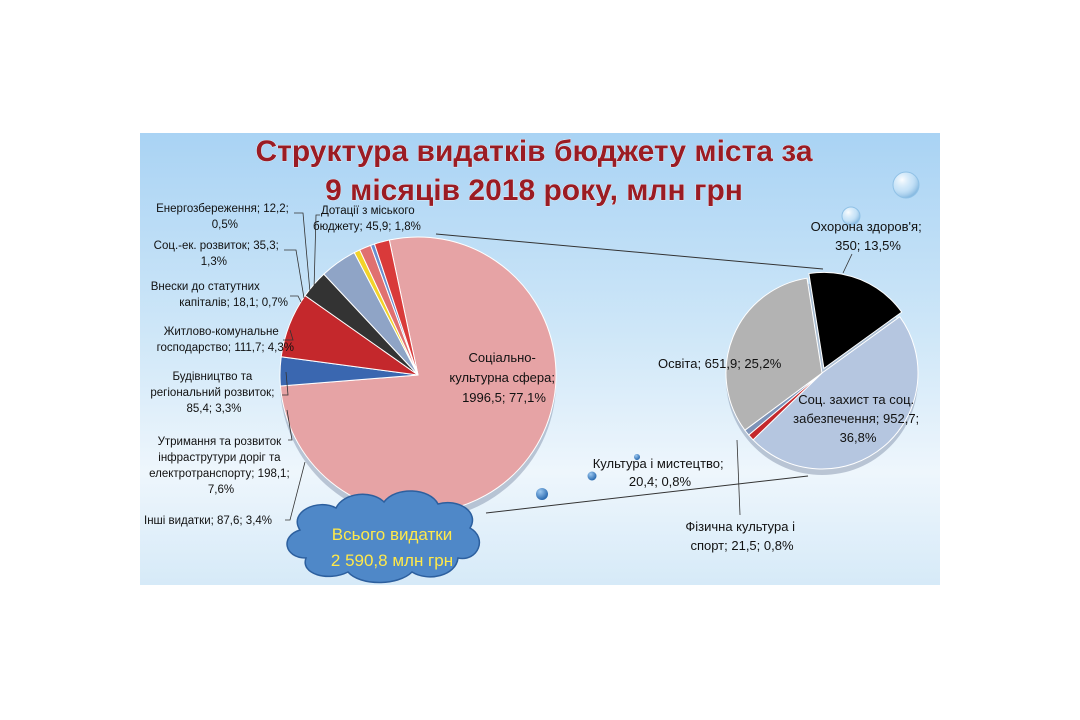 This screenshot has width=1080, height=720. I want to click on cloud-shape, so click(383, 537).